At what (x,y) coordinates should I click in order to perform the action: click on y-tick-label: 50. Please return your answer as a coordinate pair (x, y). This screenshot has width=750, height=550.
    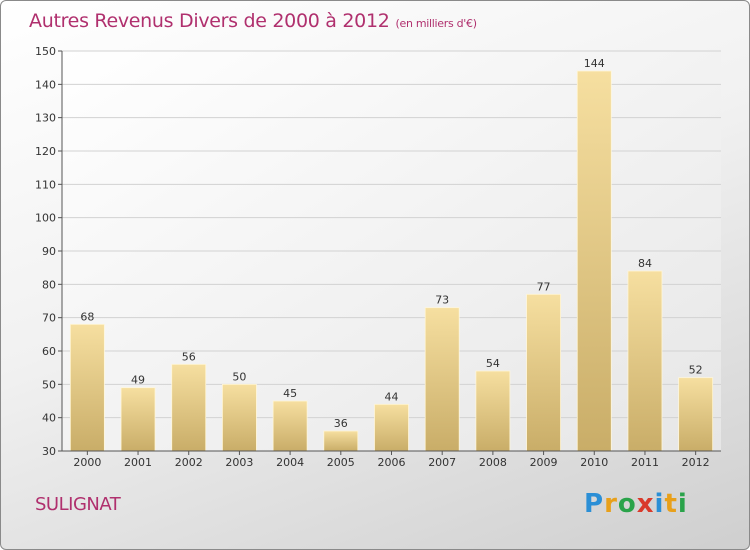
    Looking at the image, I should click on (49, 384).